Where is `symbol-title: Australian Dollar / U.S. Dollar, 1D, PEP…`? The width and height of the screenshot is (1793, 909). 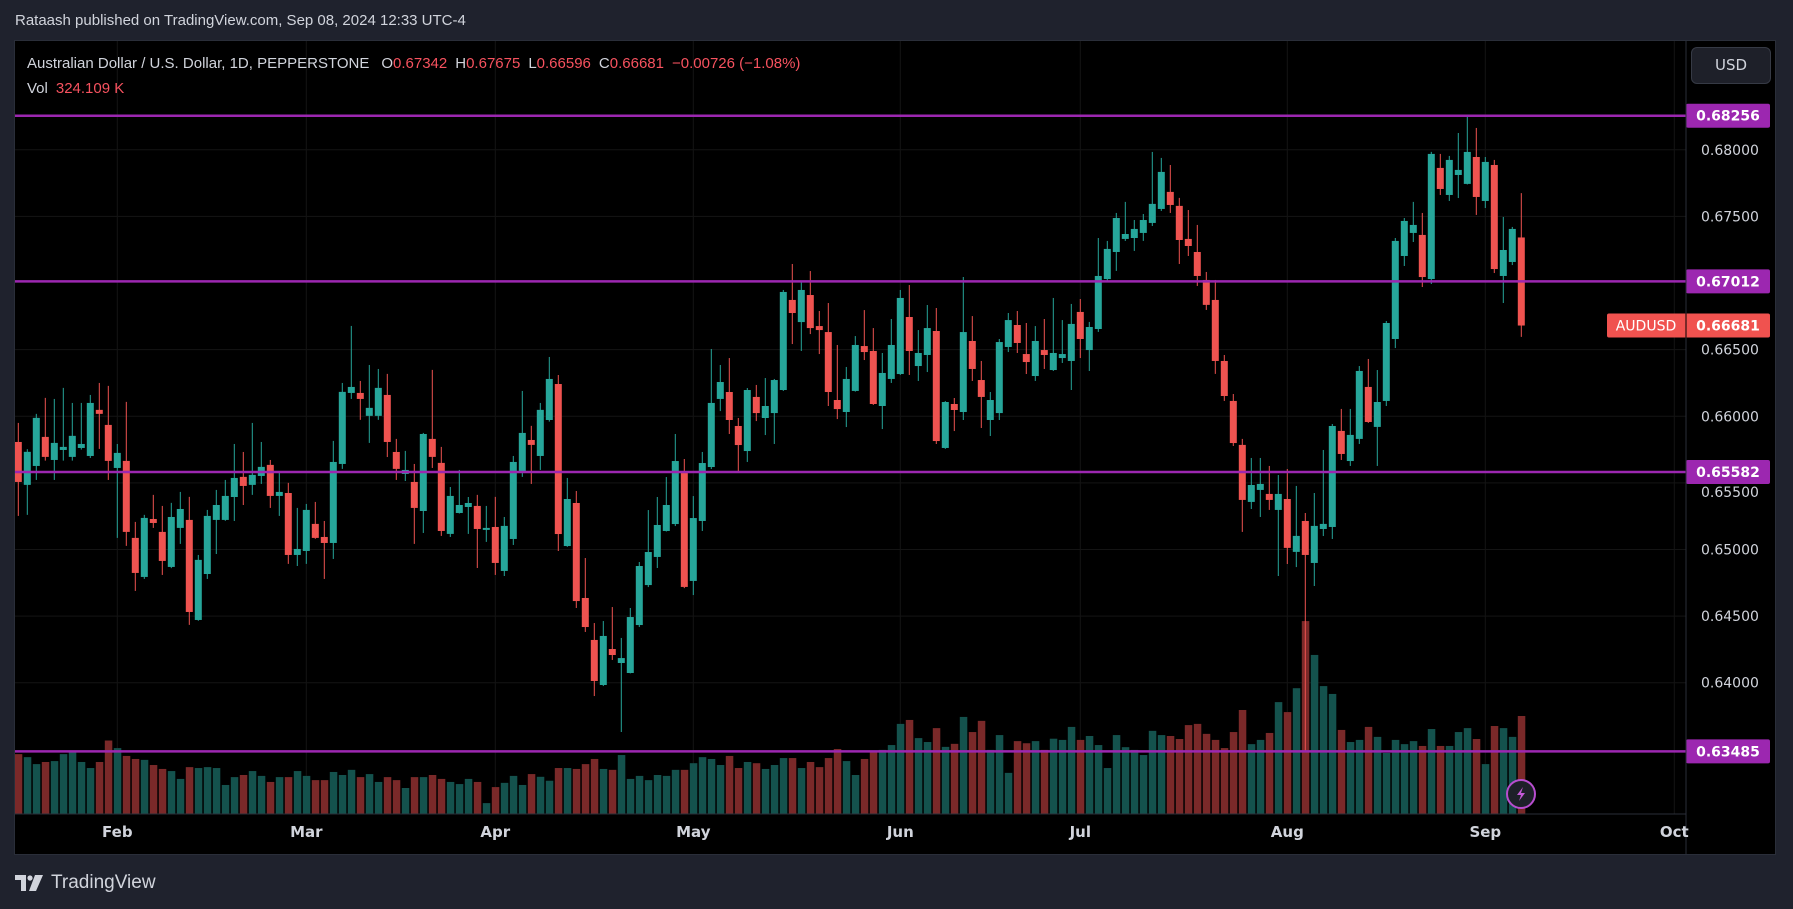
symbol-title: Australian Dollar / U.S. Dollar, 1D, PEP… is located at coordinates (198, 63).